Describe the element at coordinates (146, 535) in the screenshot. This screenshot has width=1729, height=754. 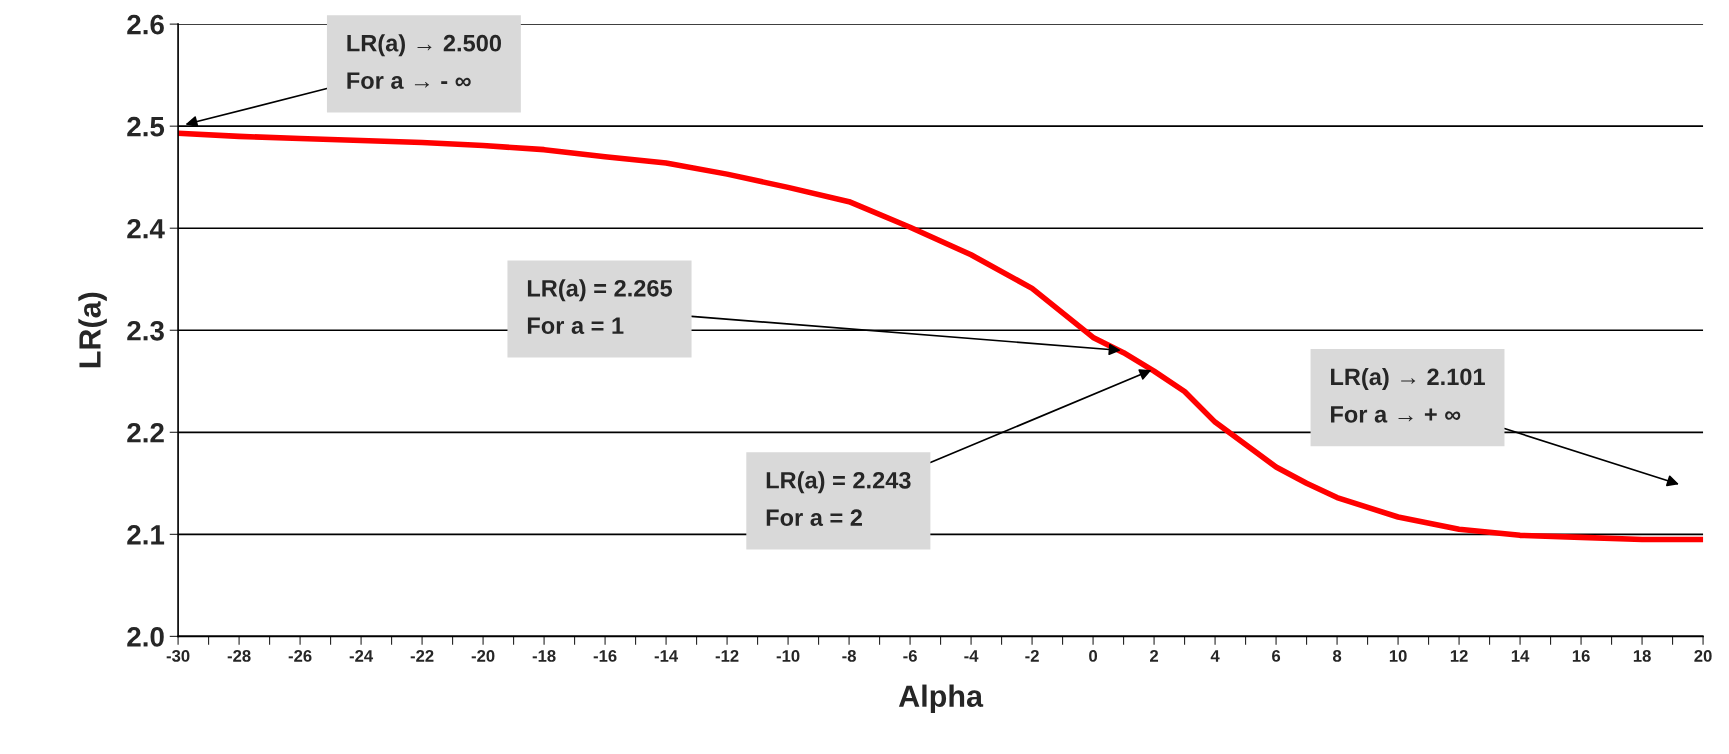
I see `y-tick-label: 2.1` at that location.